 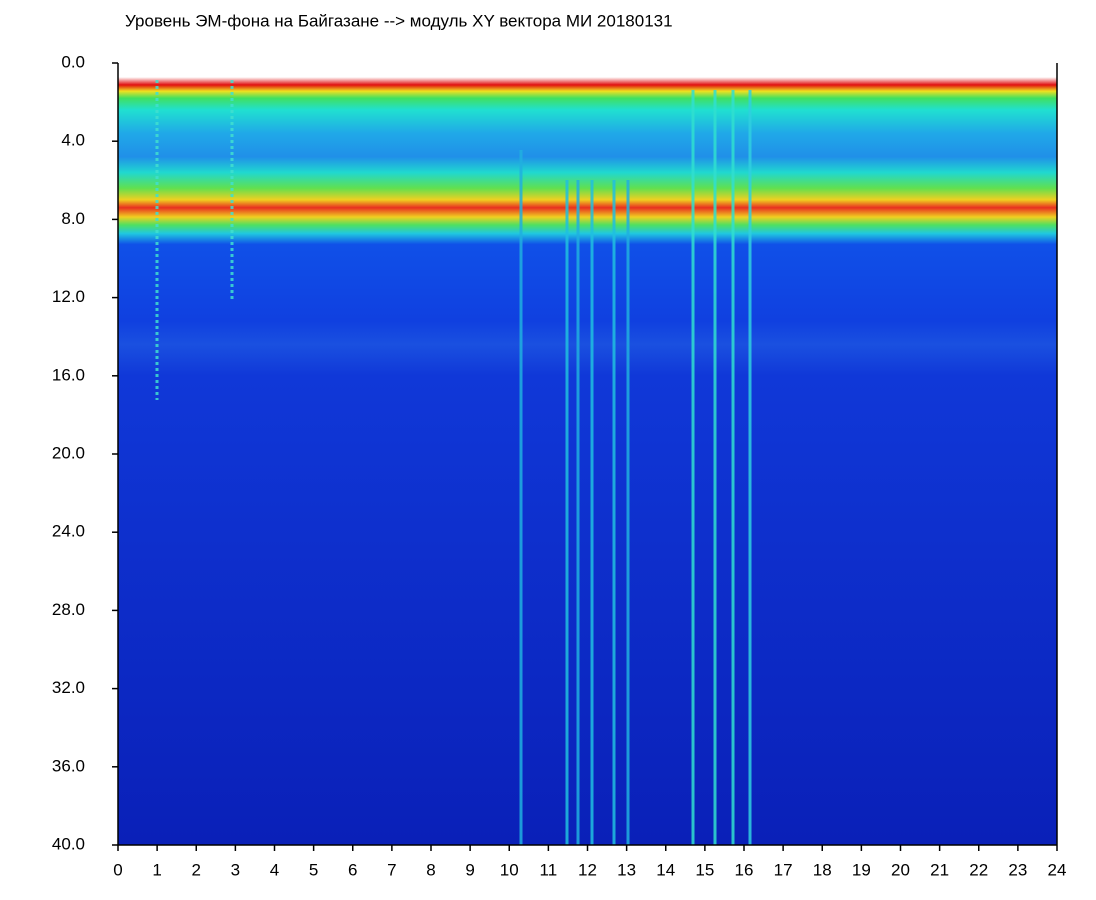 I want to click on y-tick-label: 16.0, so click(x=68, y=374).